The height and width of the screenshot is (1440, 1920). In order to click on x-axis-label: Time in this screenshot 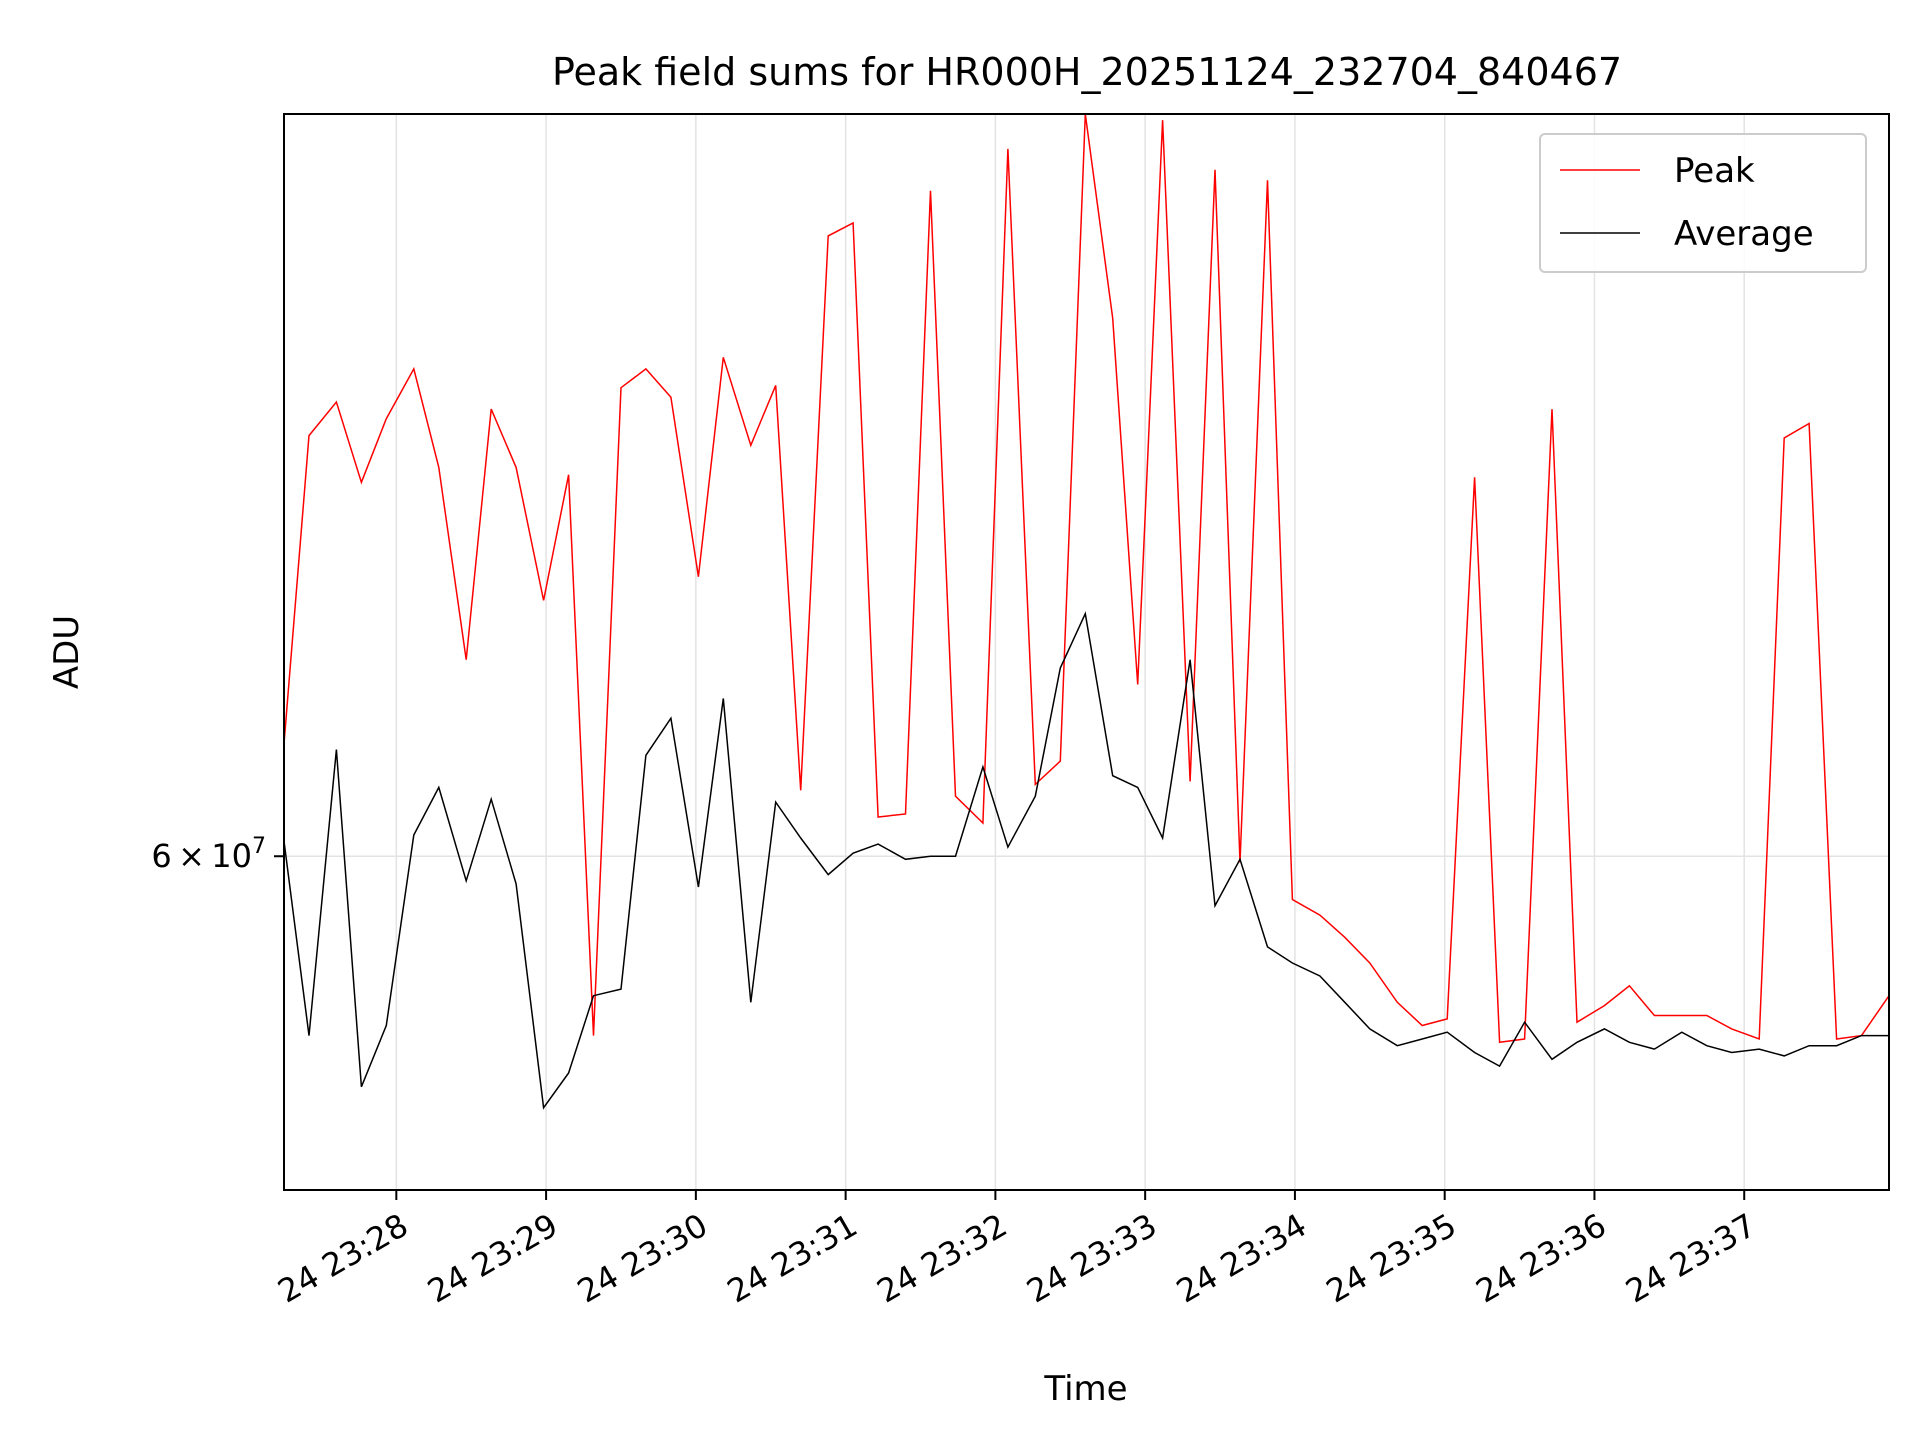, I will do `click(1085, 1389)`.